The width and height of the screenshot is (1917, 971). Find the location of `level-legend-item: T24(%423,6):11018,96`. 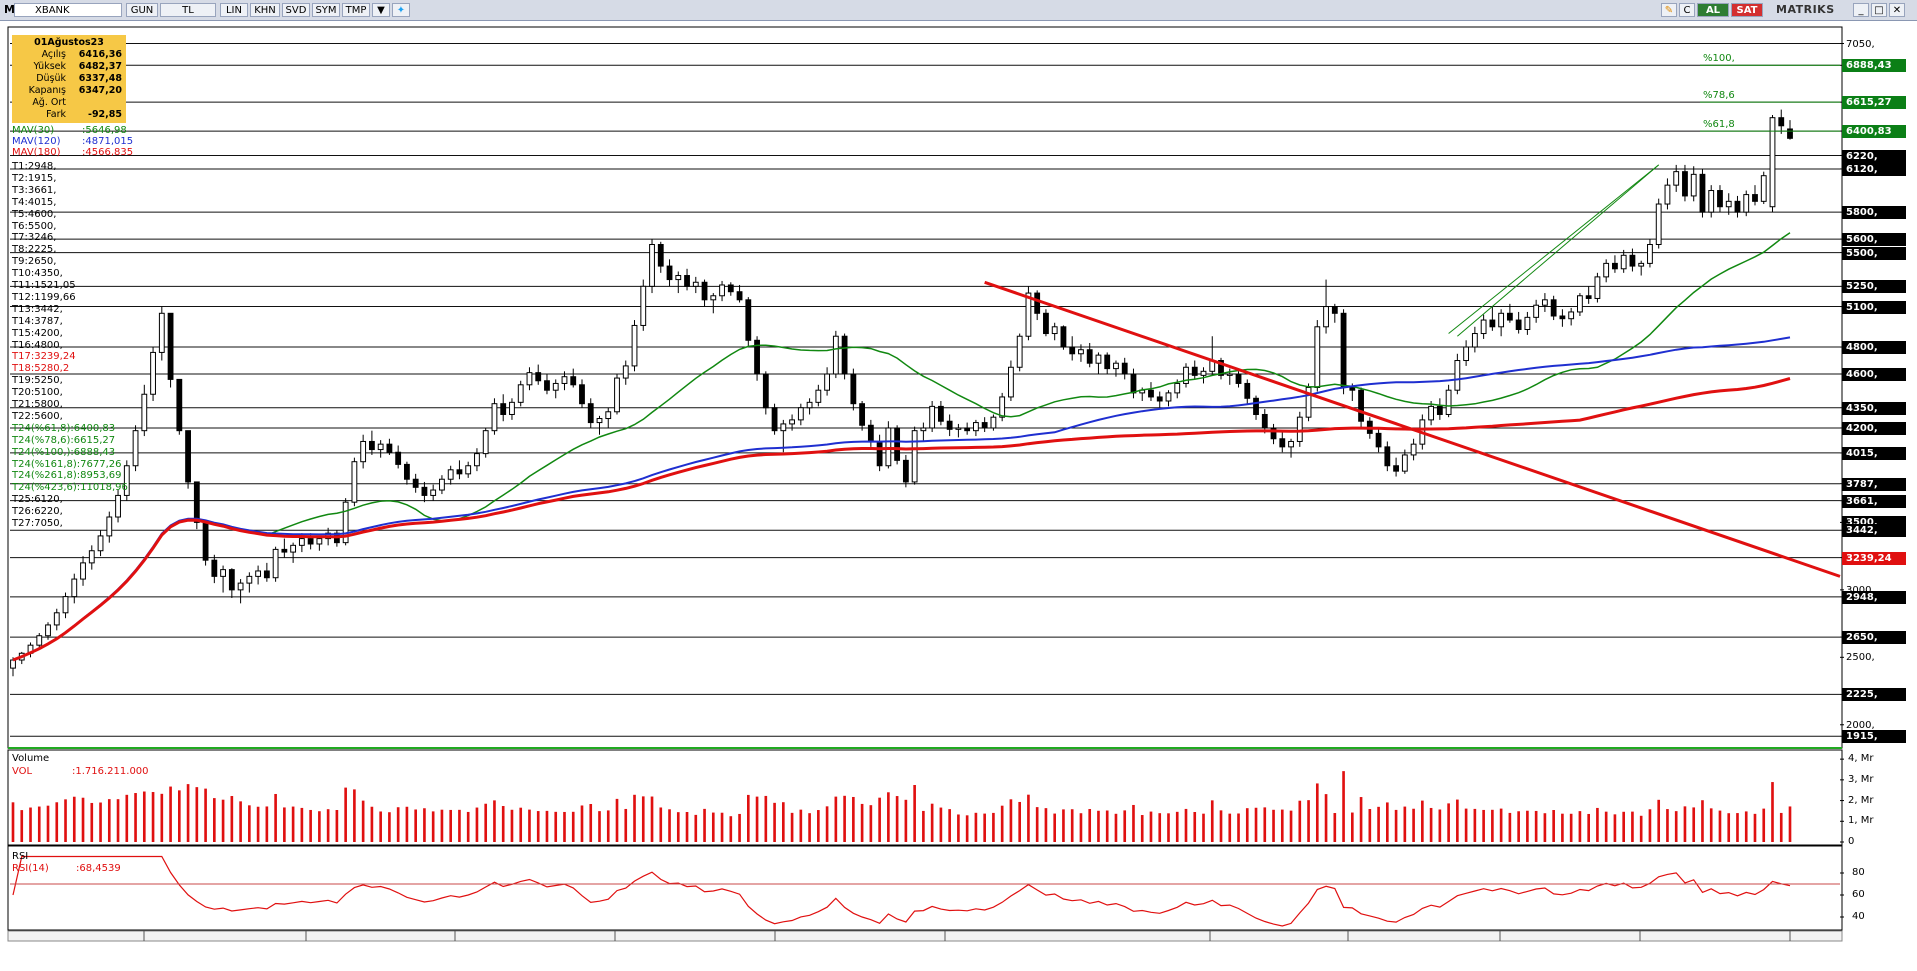

level-legend-item: T24(%423,6):11018,96 is located at coordinates (70, 488).